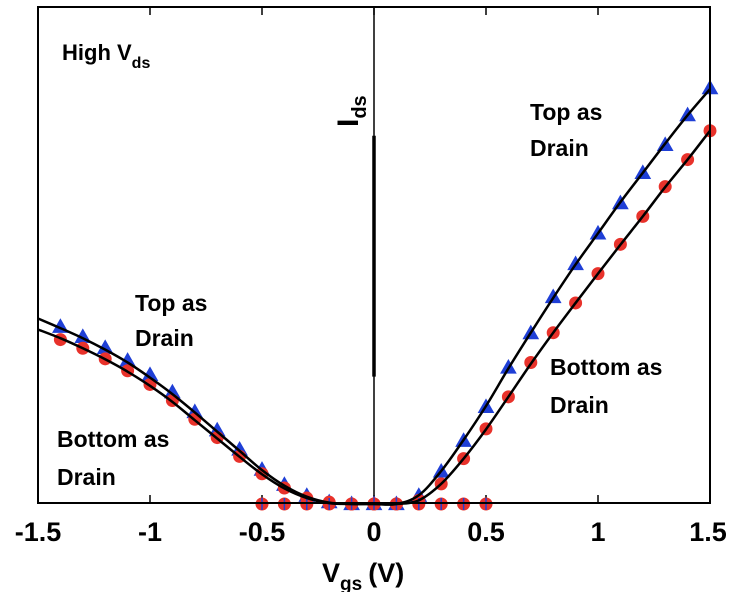 The width and height of the screenshot is (730, 592). What do you see at coordinates (386, 573) in the screenshot?
I see `x-axis-label-unit: (V)` at bounding box center [386, 573].